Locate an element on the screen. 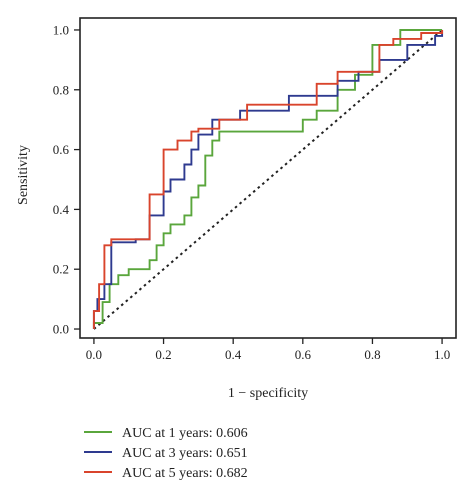 This screenshot has width=474, height=496. legend-label-series-1: AUC at 1 years: 0.606 is located at coordinates (185, 433).